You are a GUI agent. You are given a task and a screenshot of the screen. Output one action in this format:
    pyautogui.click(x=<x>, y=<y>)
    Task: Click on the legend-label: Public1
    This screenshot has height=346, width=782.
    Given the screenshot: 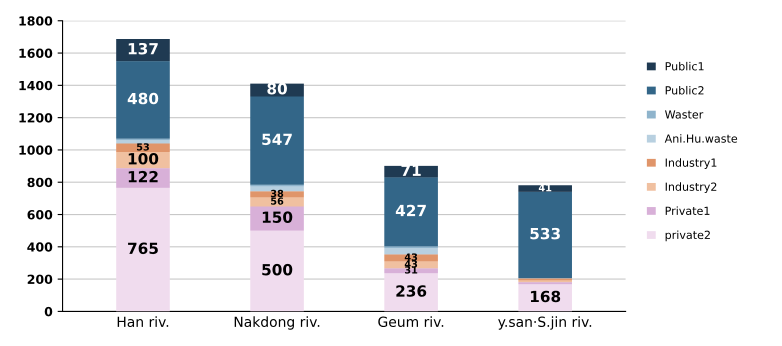 What is the action you would take?
    pyautogui.click(x=685, y=66)
    